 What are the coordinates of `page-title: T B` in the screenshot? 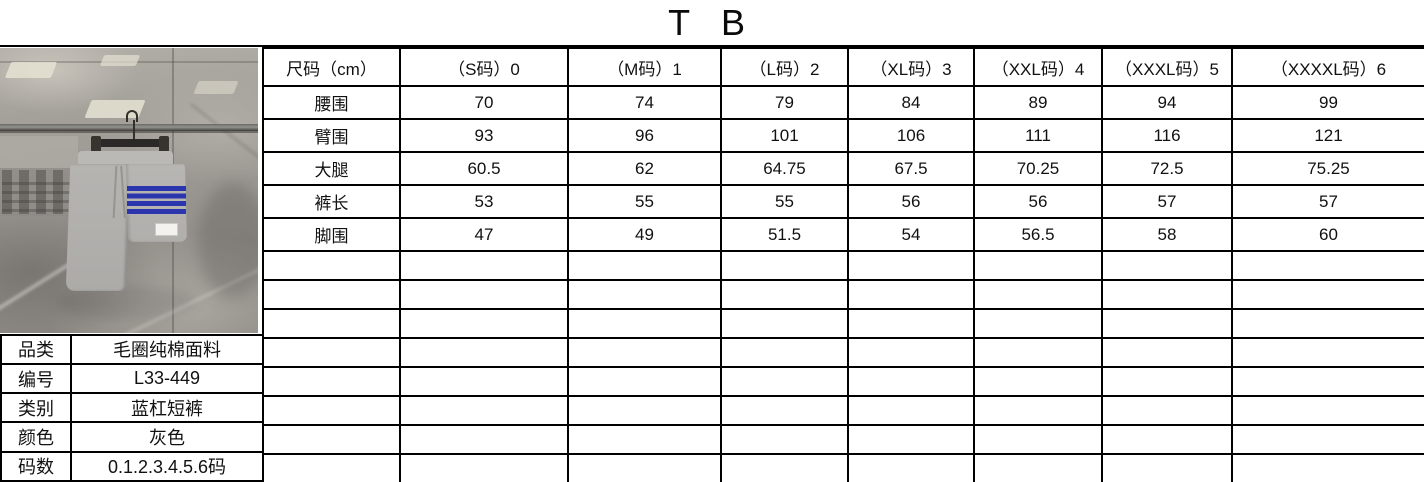 It's located at (712, 22).